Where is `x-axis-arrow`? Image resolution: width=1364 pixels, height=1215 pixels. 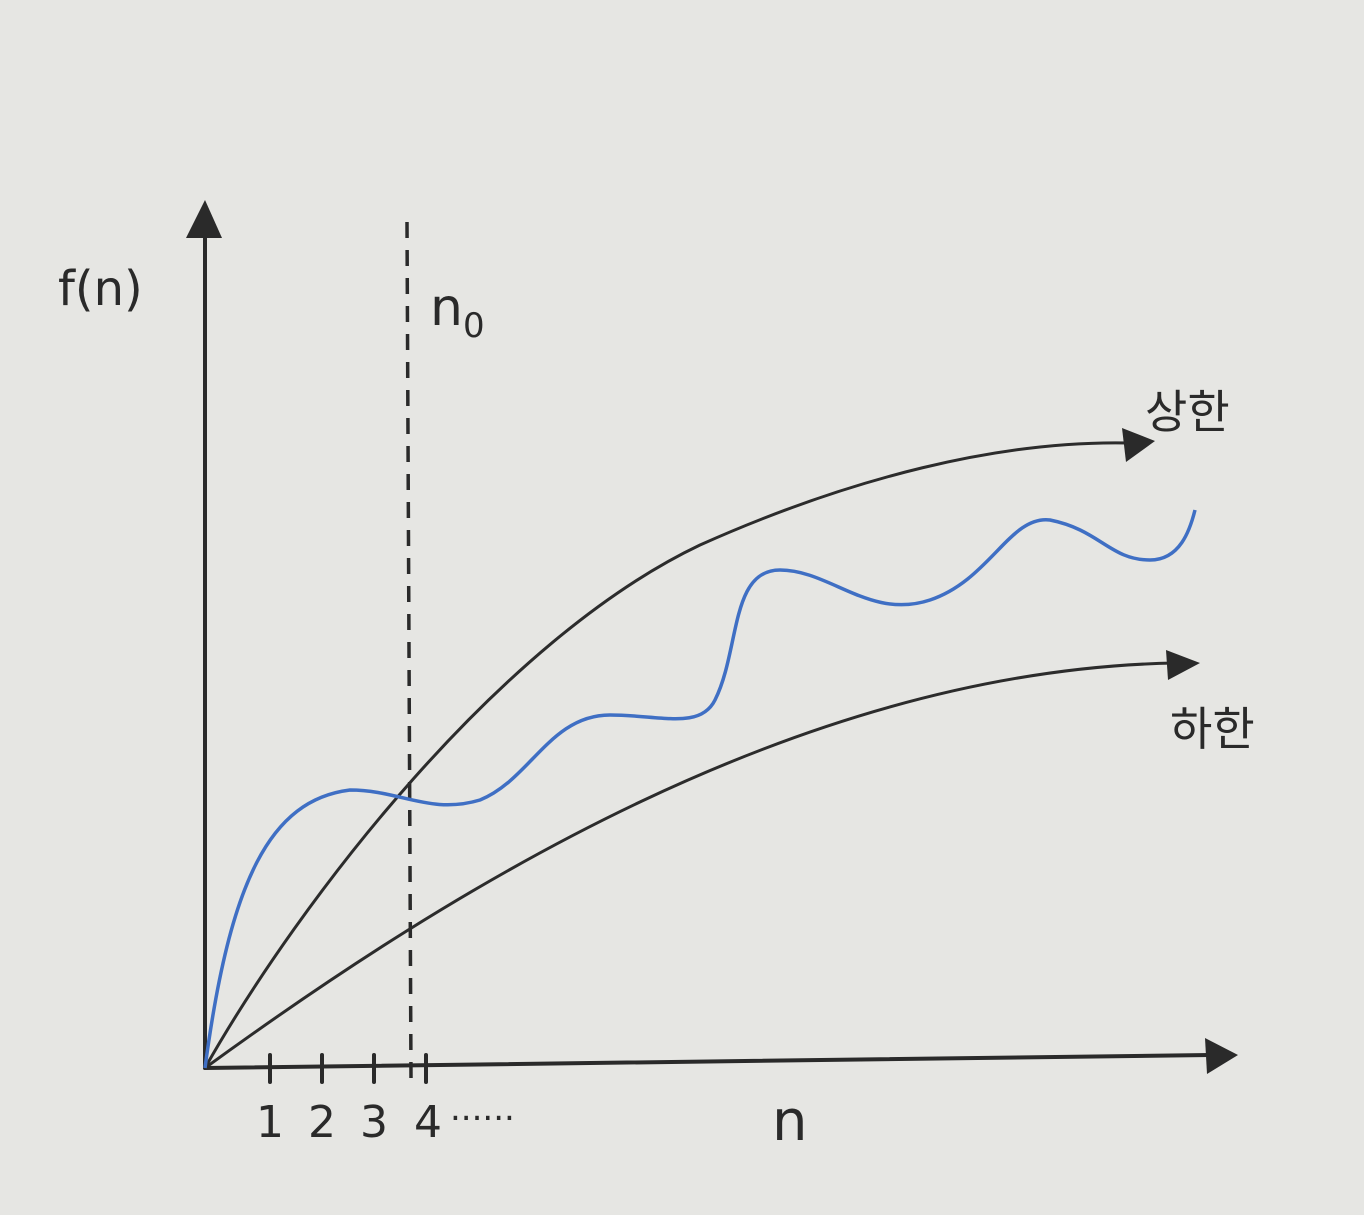
x-axis-arrow is located at coordinates (1221, 1056).